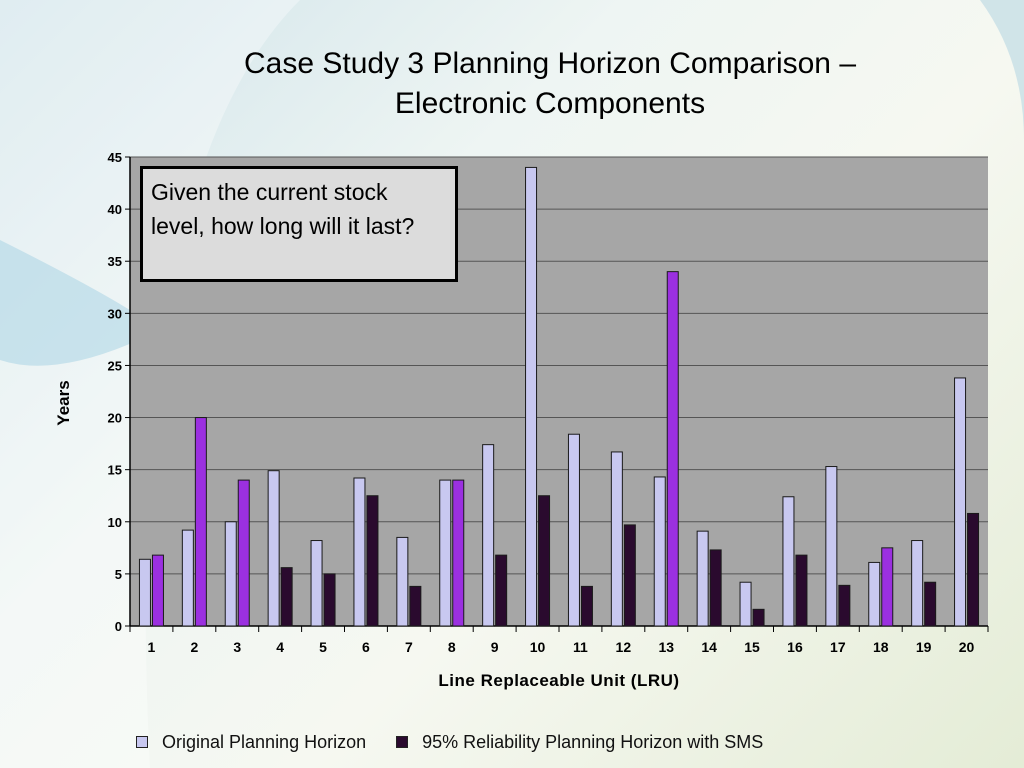 The height and width of the screenshot is (768, 1024). What do you see at coordinates (115, 365) in the screenshot?
I see `y-tick-label: 25` at bounding box center [115, 365].